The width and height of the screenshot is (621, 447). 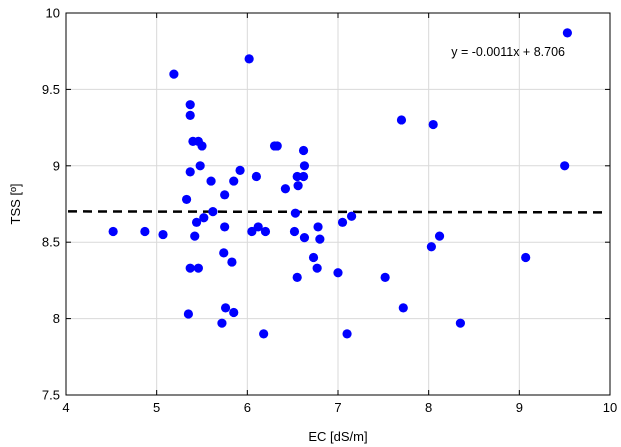 I want to click on x-axis-label: EC [dS/m], so click(x=337, y=436).